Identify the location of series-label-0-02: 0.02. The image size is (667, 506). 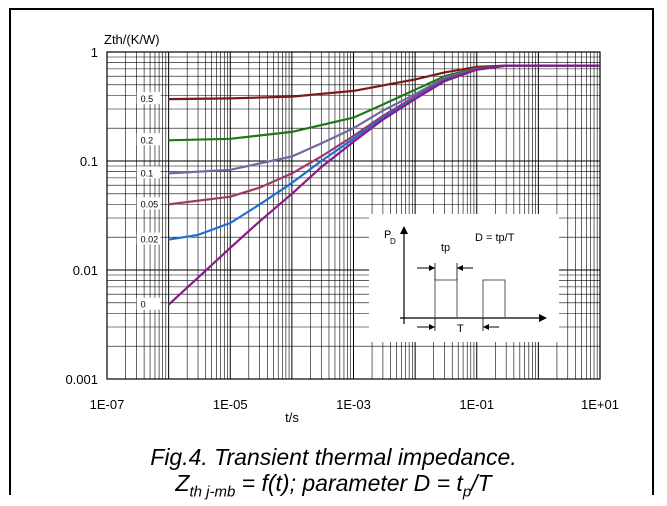
(150, 240).